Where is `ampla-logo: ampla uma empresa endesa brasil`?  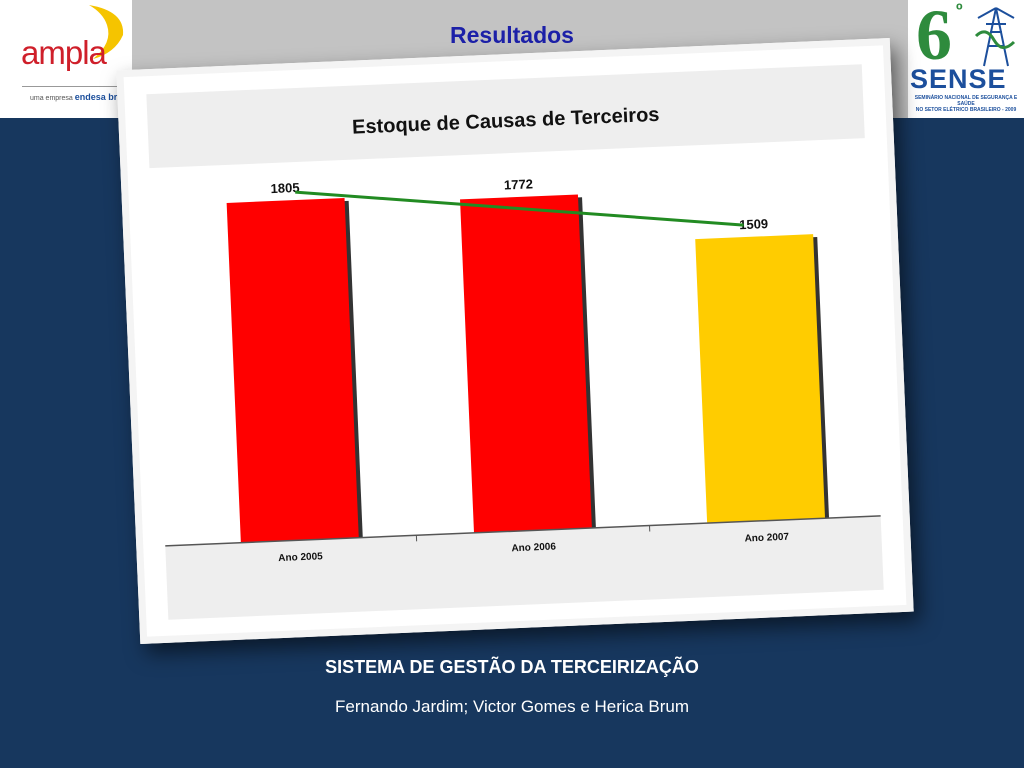
ampla-logo: ampla uma empresa endesa brasil is located at coordinates (66, 59).